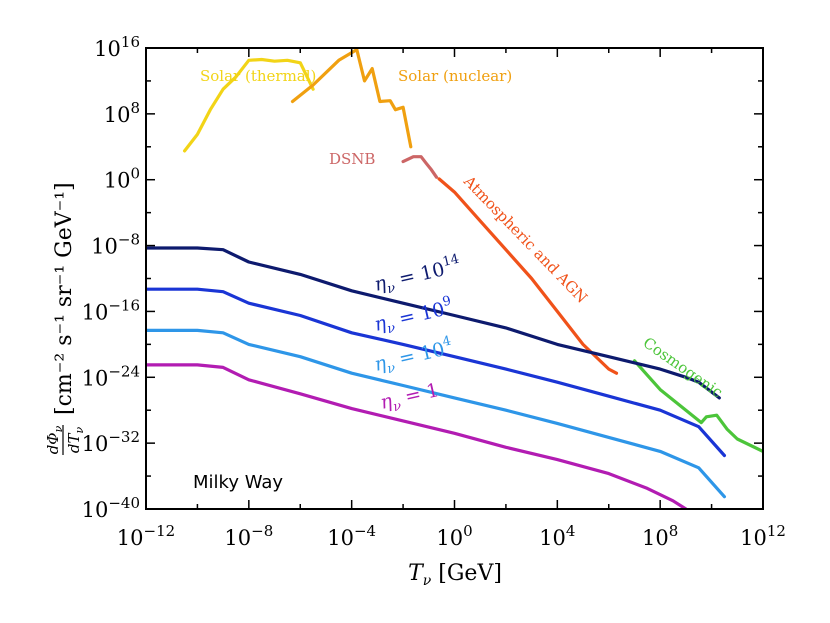  What do you see at coordinates (557, 536) in the screenshot?
I see `x-tick-label: 10⁴` at bounding box center [557, 536].